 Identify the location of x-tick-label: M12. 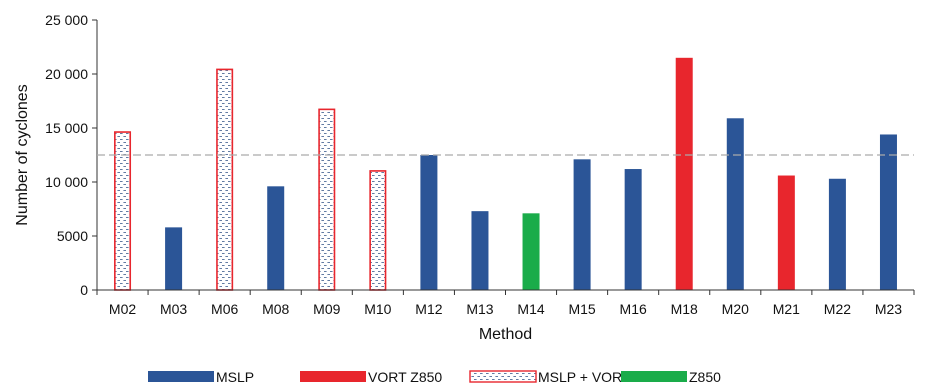
(428, 309).